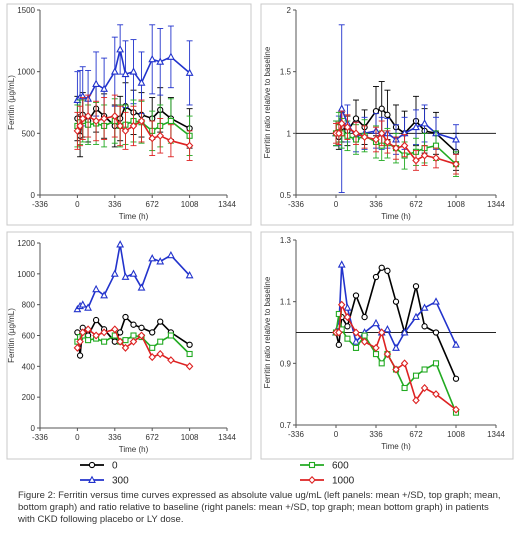 This screenshot has width=520, height=533. What do you see at coordinates (134, 449) in the screenshot?
I see `x-axis-label: Time (h)` at bounding box center [134, 449].